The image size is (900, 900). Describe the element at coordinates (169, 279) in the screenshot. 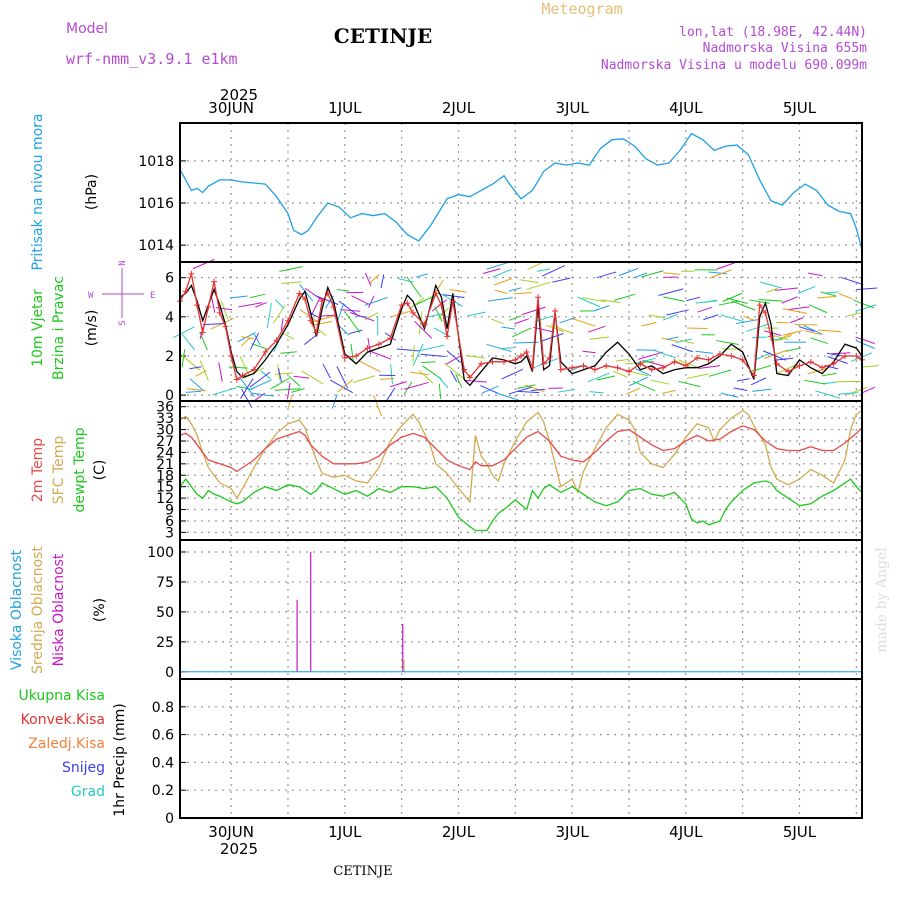

I see `wind-ytick-label: 6` at that location.